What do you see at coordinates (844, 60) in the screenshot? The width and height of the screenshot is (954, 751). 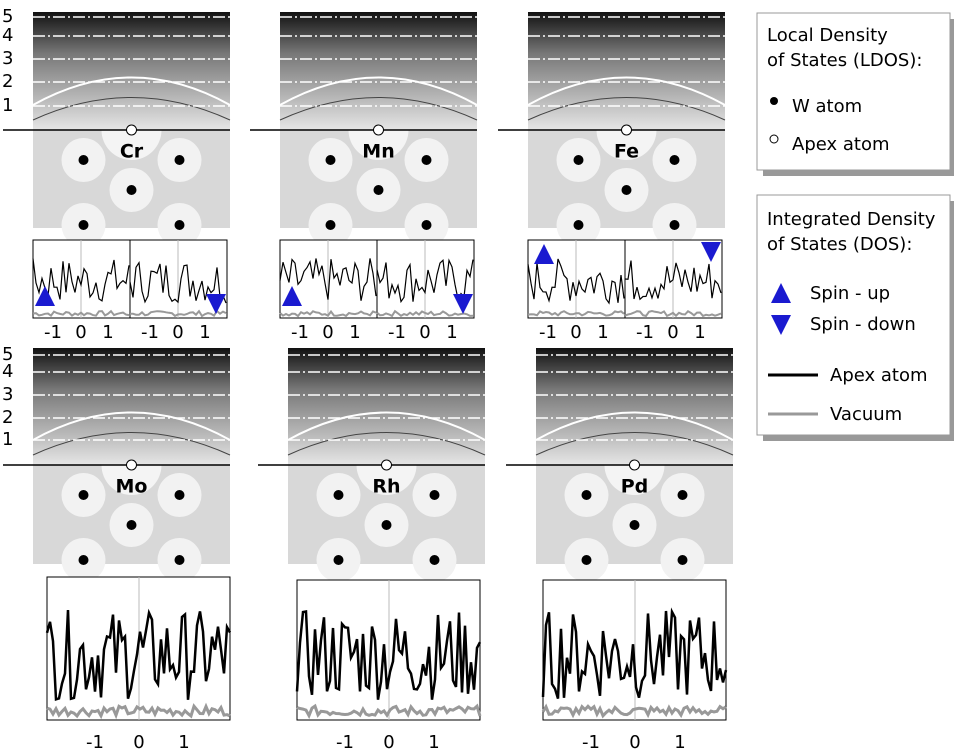 I see `legend-title: of States (LDOS):` at bounding box center [844, 60].